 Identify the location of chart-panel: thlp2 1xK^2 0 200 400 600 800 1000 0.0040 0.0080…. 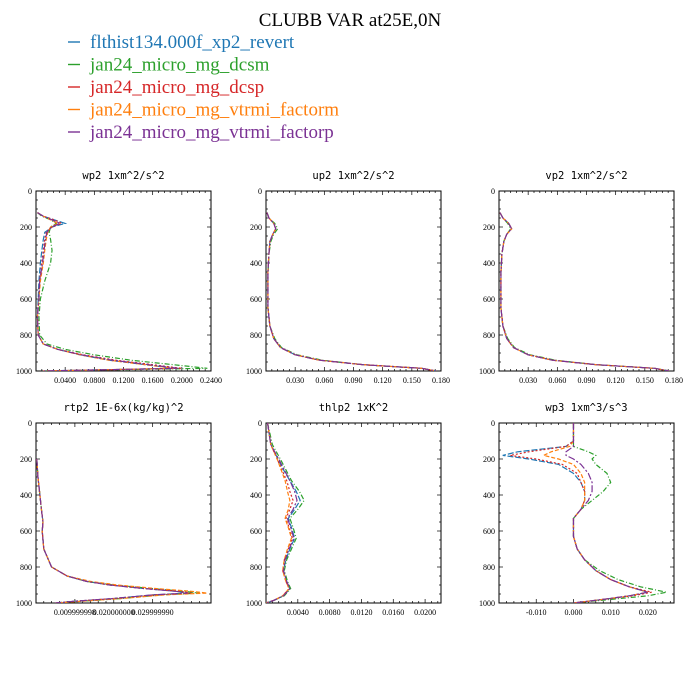
(344, 509).